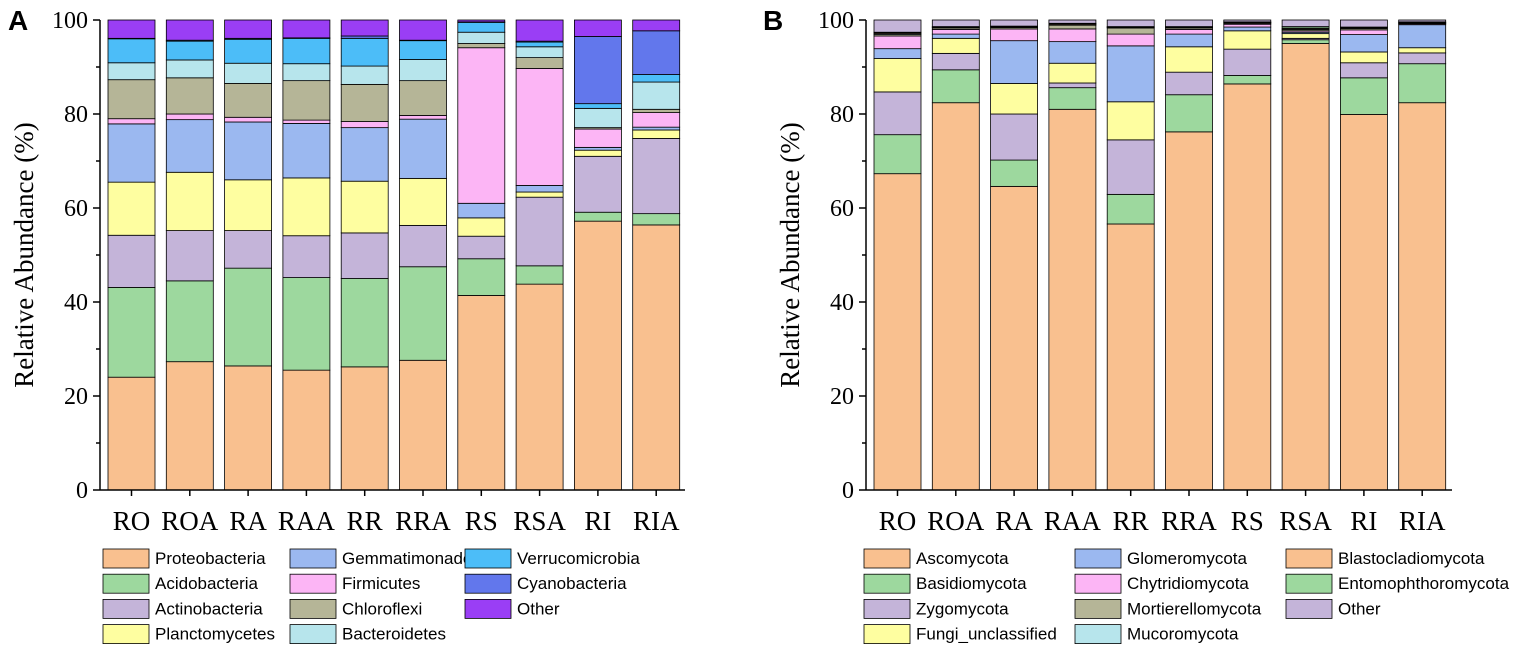  What do you see at coordinates (131, 153) in the screenshot?
I see `panel-a-bar-ro-gemmatimonadetes` at bounding box center [131, 153].